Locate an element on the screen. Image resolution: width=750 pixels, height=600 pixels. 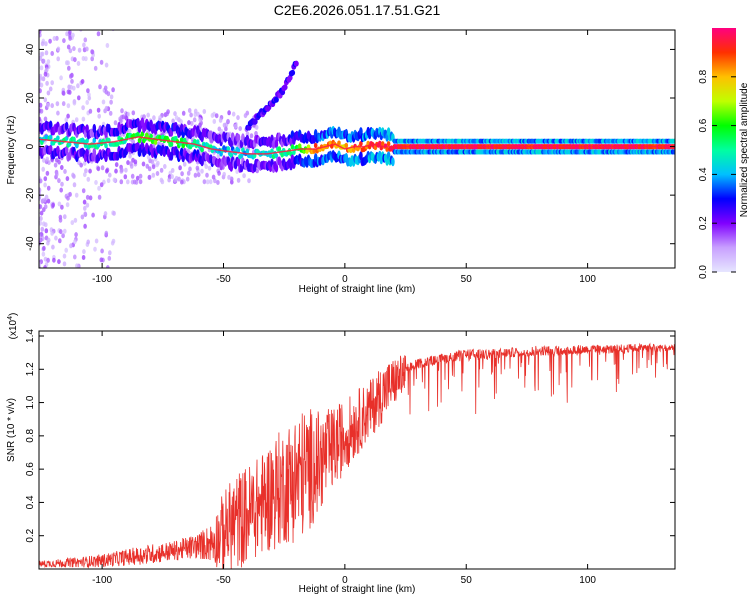
spectrogram-xtick-label: 50 is located at coordinates (467, 279).